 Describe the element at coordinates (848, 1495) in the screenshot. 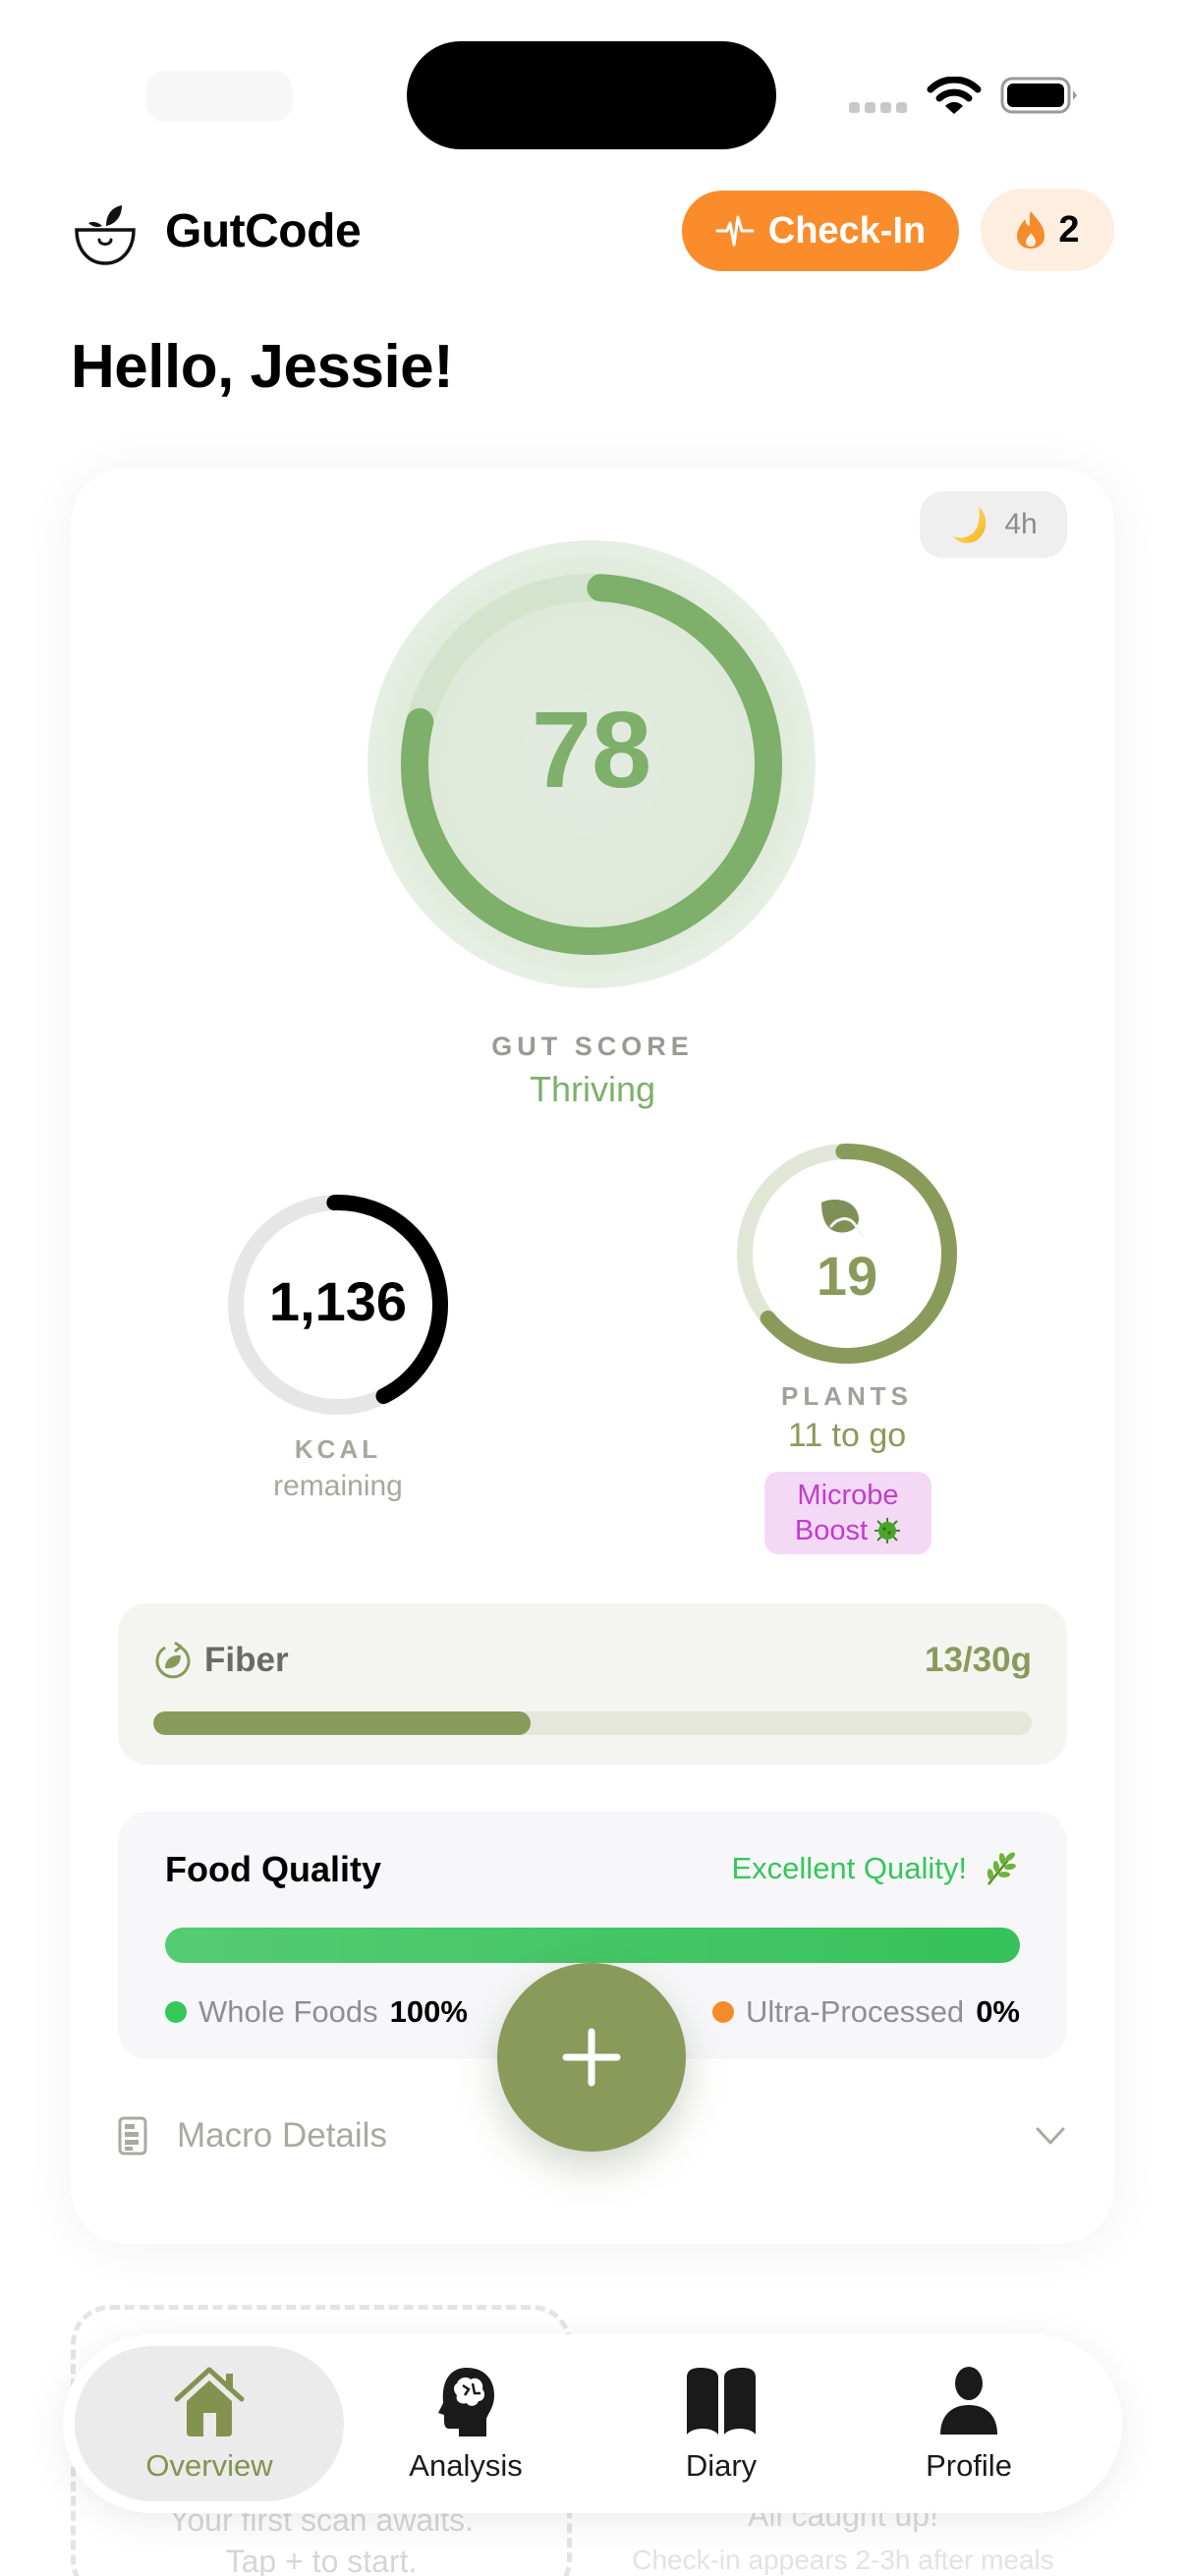

I see `microbe-badge-line1: Microbe` at that location.